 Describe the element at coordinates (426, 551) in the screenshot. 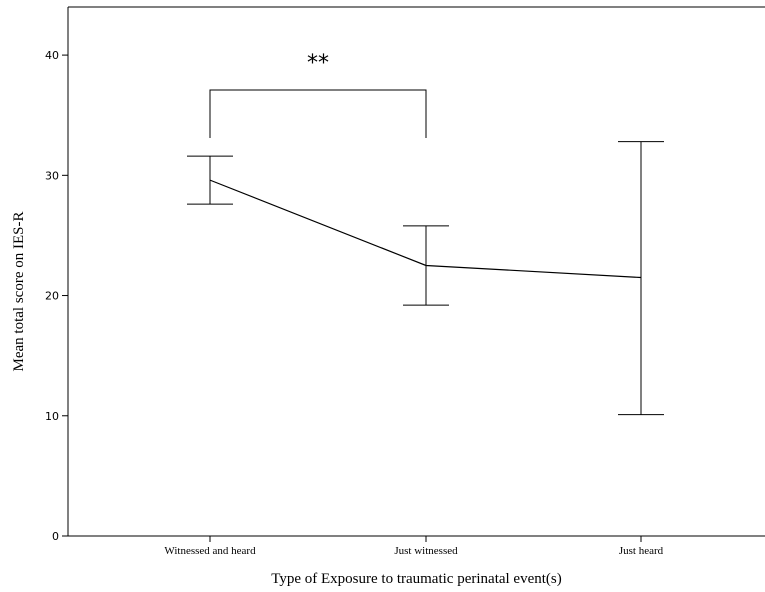

I see `x-tick-label: Just witnessed` at that location.